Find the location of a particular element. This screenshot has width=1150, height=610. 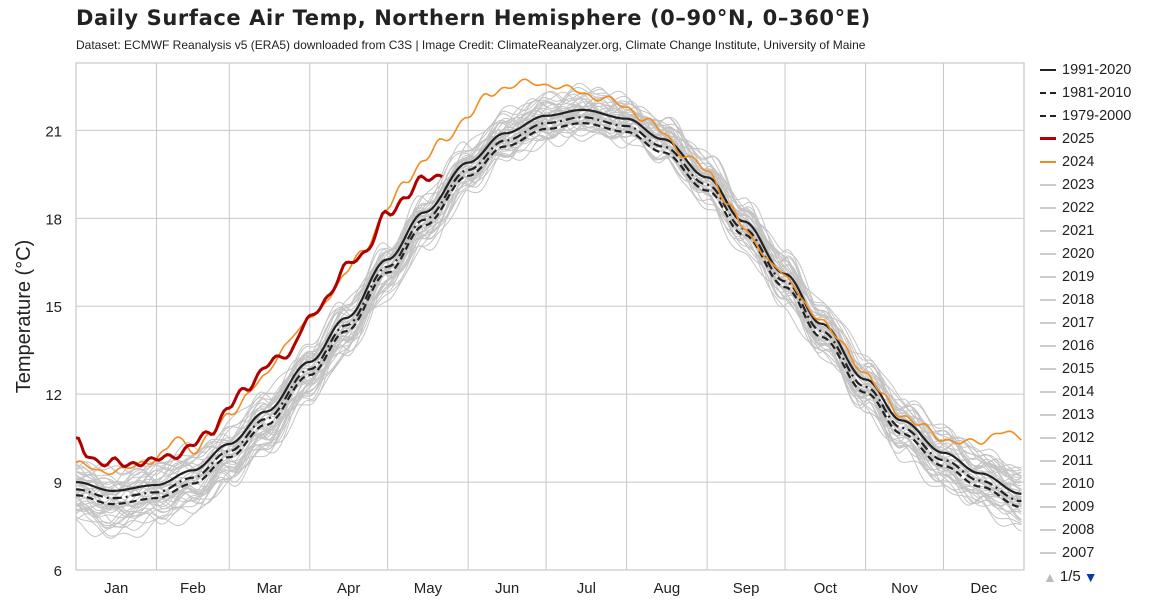

legend-label: 2014 is located at coordinates (1078, 391).